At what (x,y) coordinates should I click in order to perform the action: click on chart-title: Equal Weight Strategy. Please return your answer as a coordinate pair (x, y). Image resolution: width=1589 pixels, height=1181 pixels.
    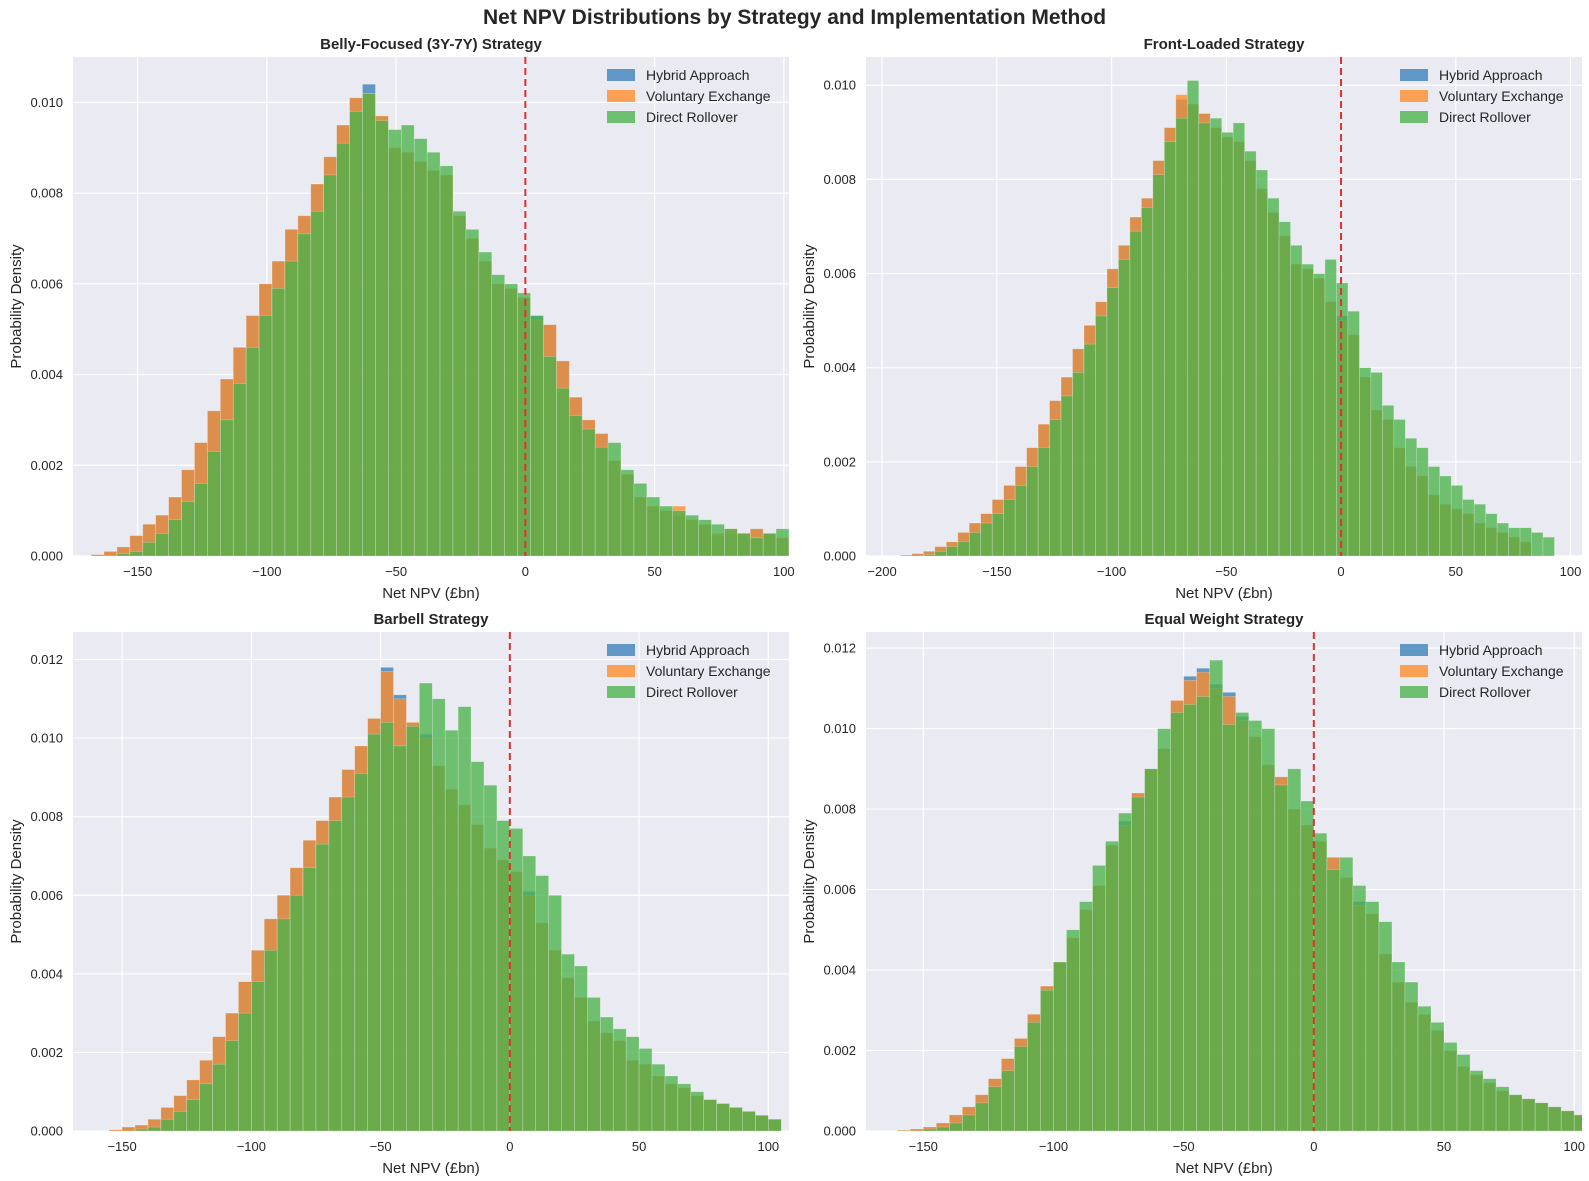
    Looking at the image, I should click on (1225, 619).